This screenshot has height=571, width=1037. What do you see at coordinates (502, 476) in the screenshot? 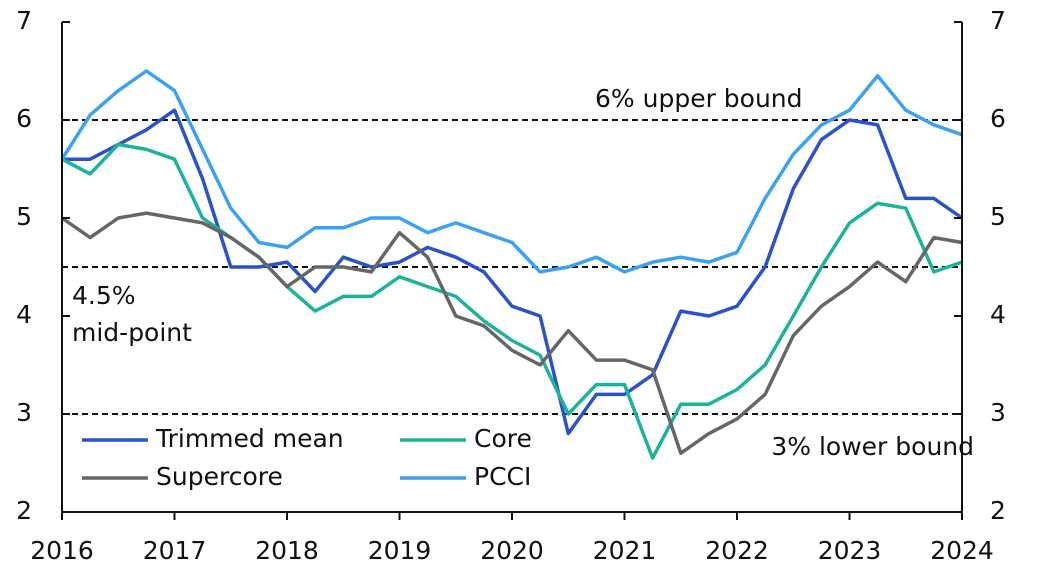
I see `legend-label: PCCI` at bounding box center [502, 476].